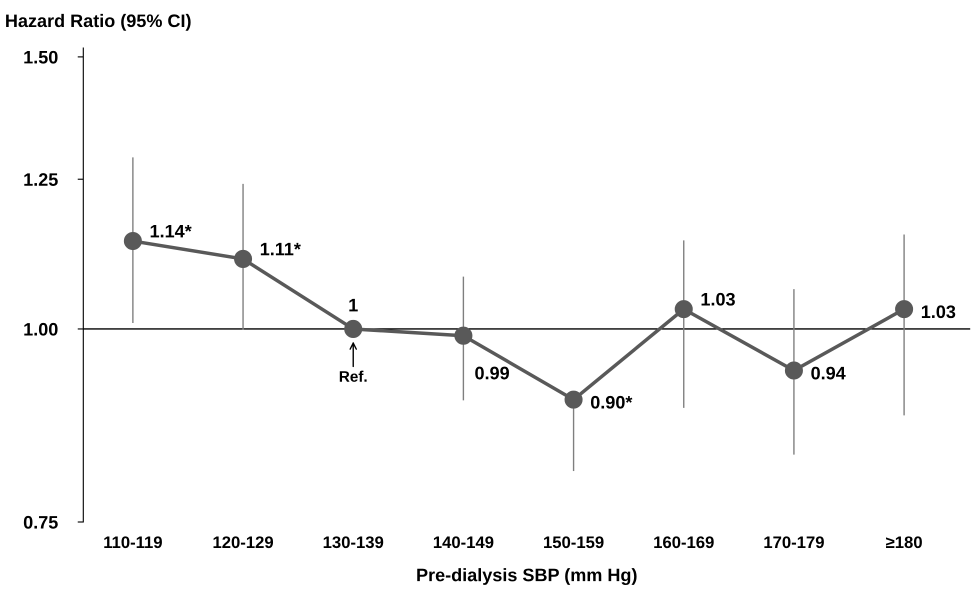  What do you see at coordinates (611, 402) in the screenshot?
I see `data-label: 0.90*` at bounding box center [611, 402].